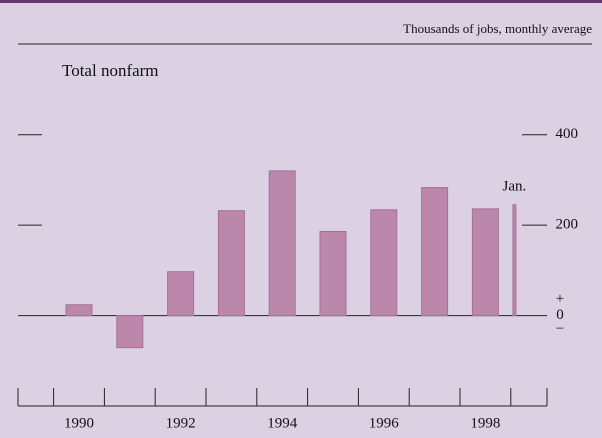 Image resolution: width=602 pixels, height=438 pixels. What do you see at coordinates (110, 70) in the screenshot?
I see `chart-title: Total nonfarm` at bounding box center [110, 70].